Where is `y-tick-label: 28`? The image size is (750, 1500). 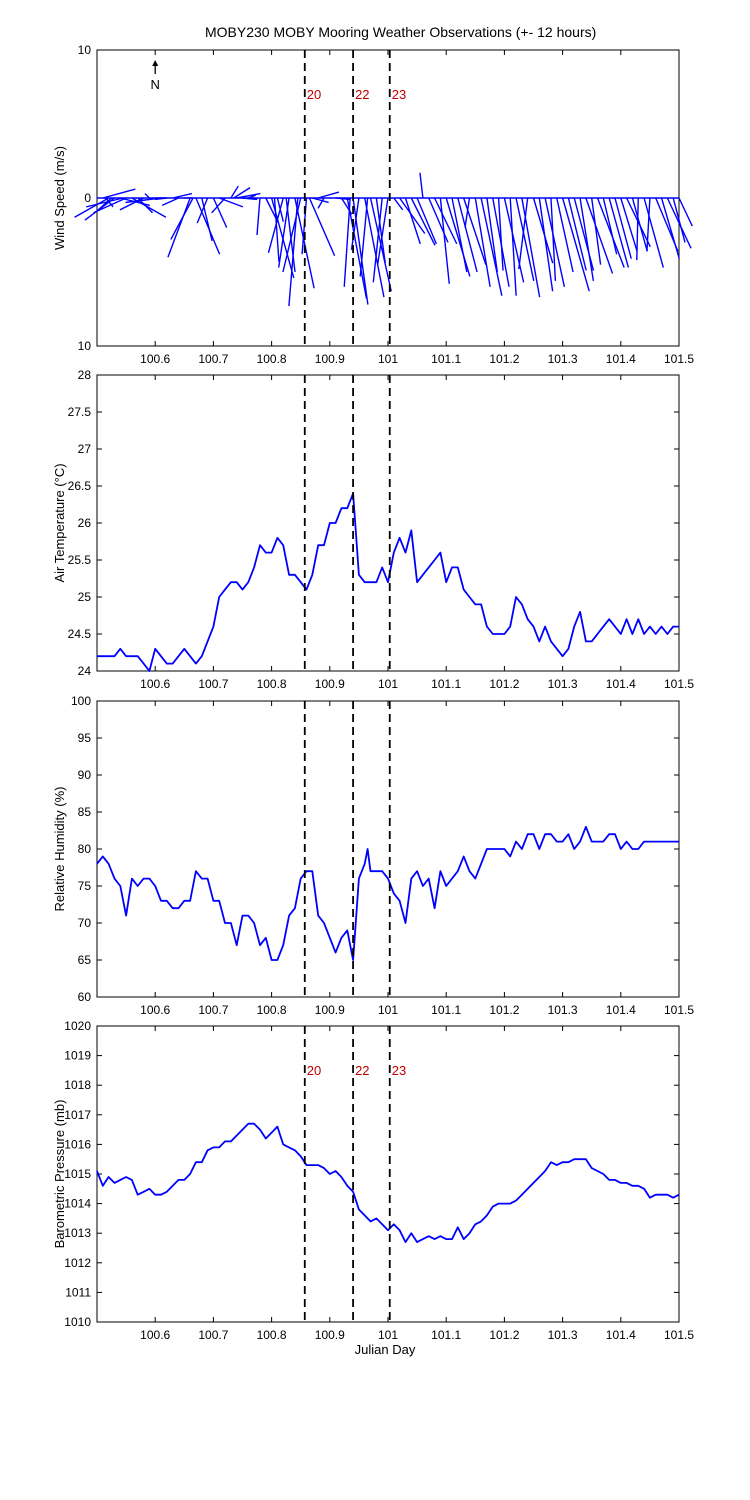
y-tick-label: 28 is located at coordinates (85, 375).